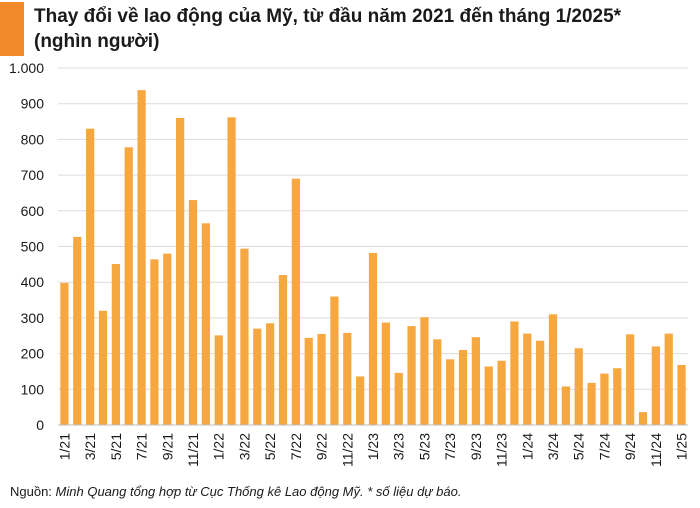 The width and height of the screenshot is (700, 508). What do you see at coordinates (33, 491) in the screenshot?
I see `source-label: Nguồn:` at bounding box center [33, 491].